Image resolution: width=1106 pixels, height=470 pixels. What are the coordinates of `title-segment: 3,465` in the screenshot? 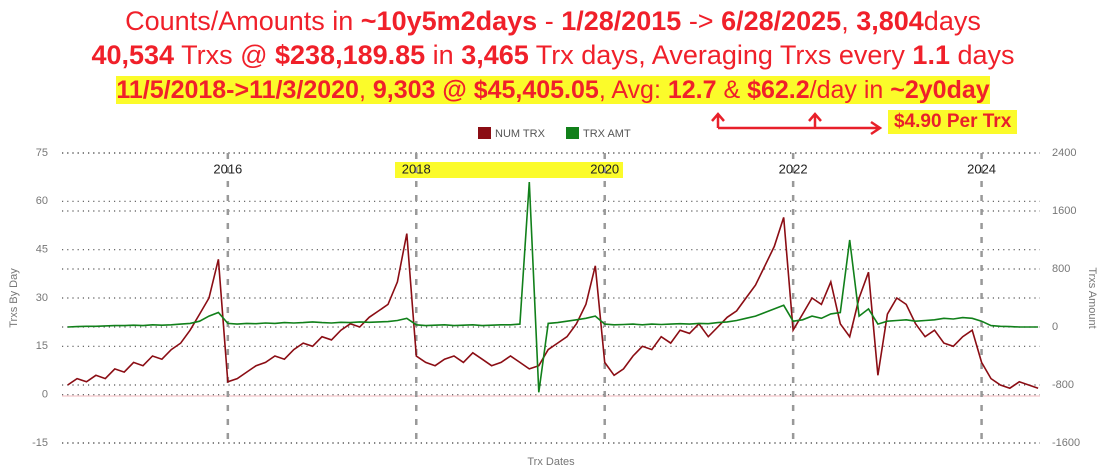 It's located at (495, 55).